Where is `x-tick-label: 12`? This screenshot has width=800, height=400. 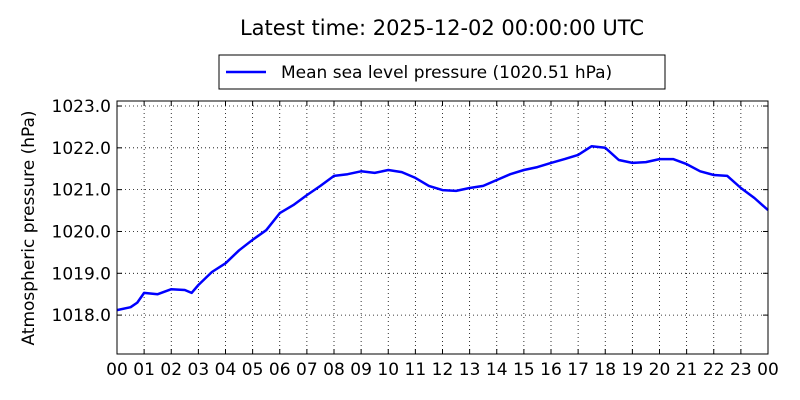 x-tick-label: 12 is located at coordinates (443, 370).